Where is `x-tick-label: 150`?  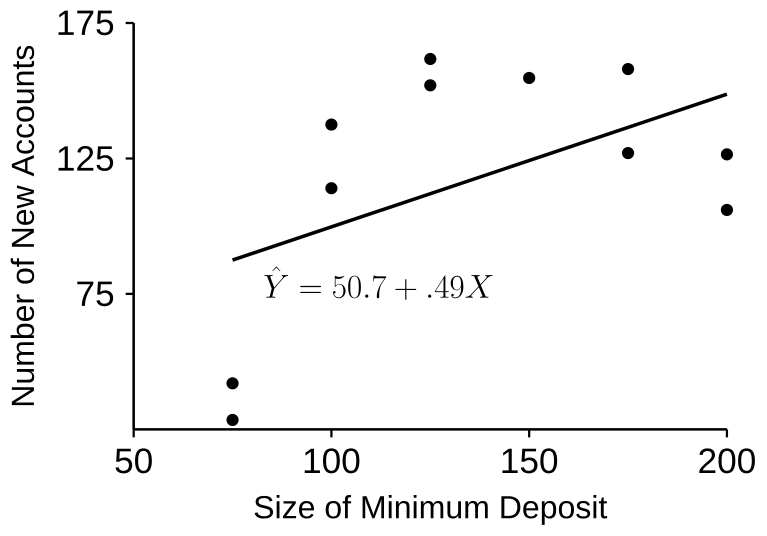
x-tick-label: 150 is located at coordinates (530, 461).